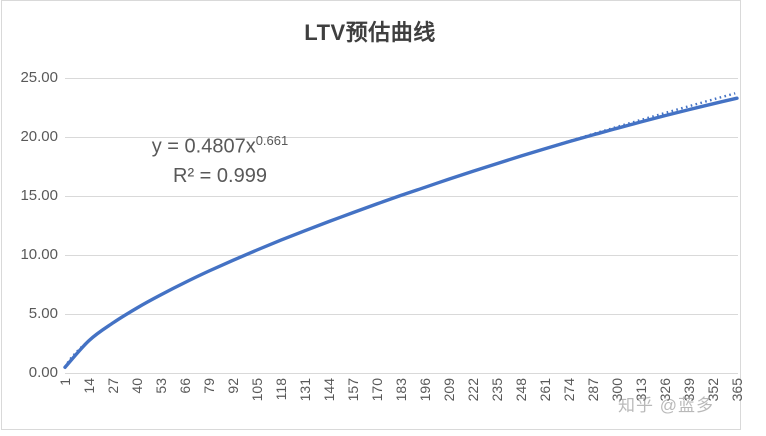  What do you see at coordinates (257, 390) in the screenshot?
I see `x-axis-tick-label: 105` at bounding box center [257, 390].